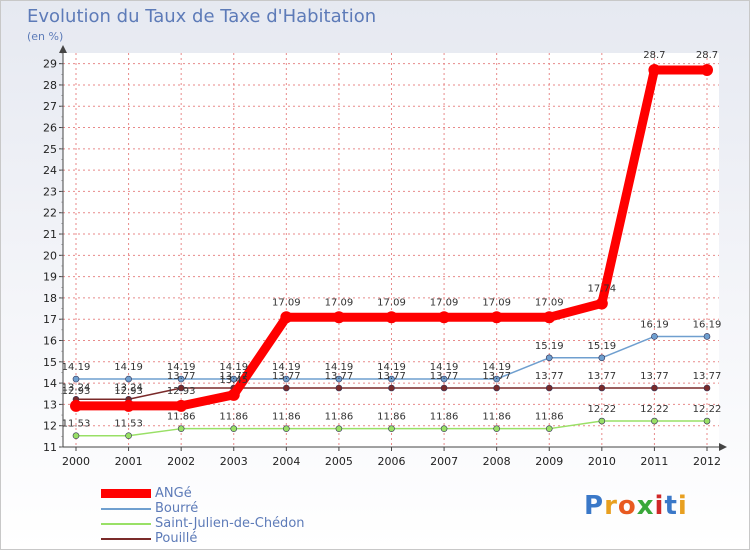 The image size is (750, 550). What do you see at coordinates (181, 391) in the screenshot?
I see `data-label-ange: 12.93` at bounding box center [181, 391].